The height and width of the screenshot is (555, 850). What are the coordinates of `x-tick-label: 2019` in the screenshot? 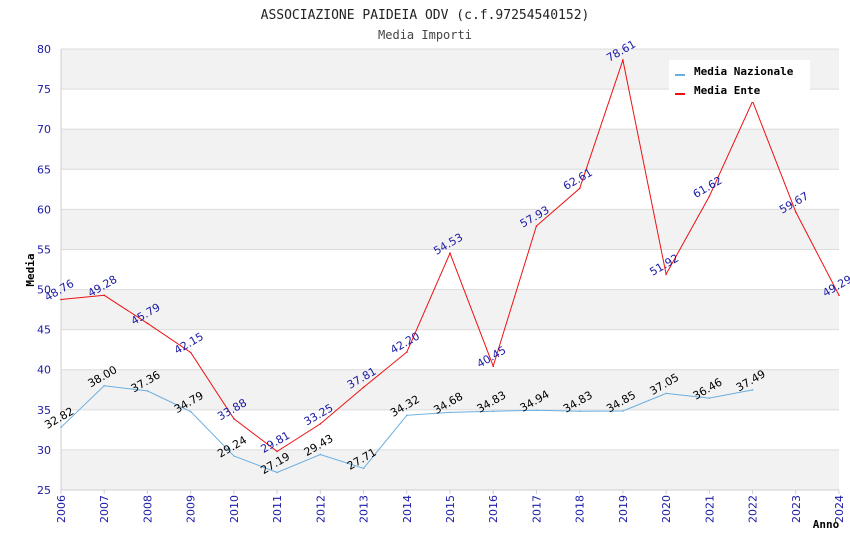 It's located at (623, 509).